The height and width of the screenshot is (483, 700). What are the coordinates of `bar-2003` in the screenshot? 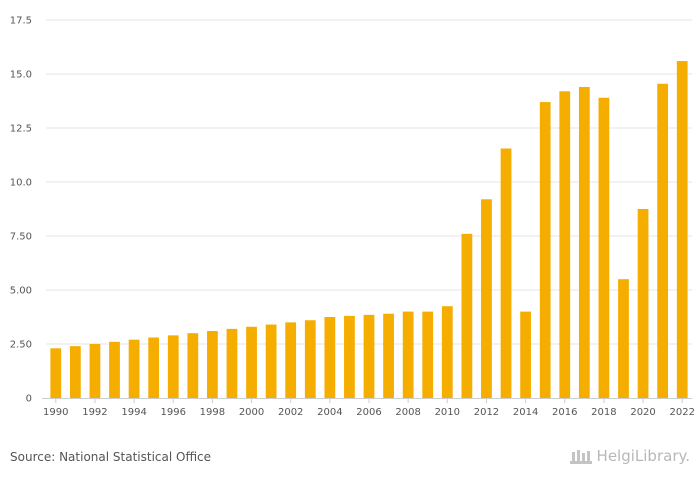 It's located at (310, 359).